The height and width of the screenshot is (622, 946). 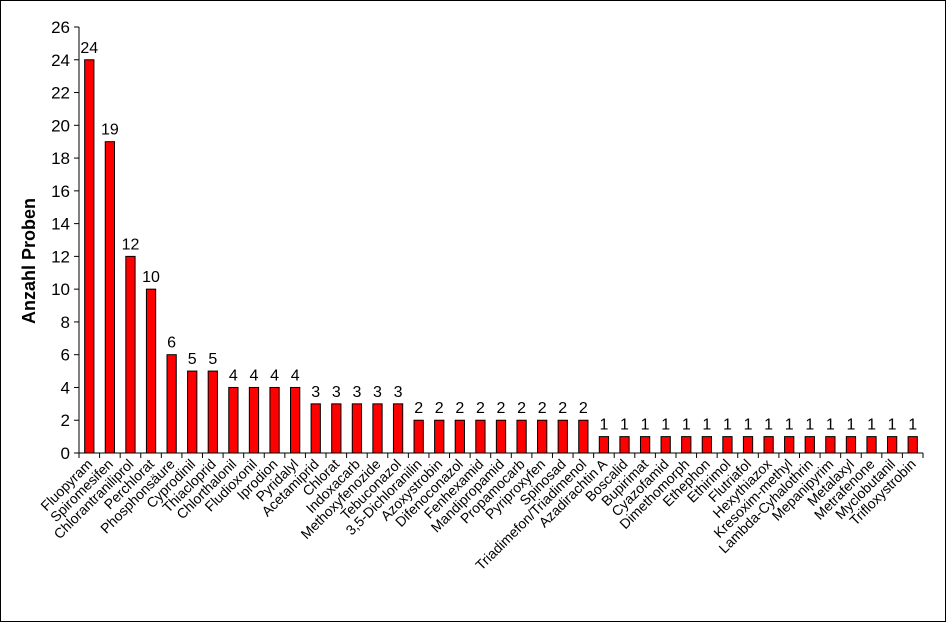 I want to click on y-tick-label: 14, so click(x=60, y=224).